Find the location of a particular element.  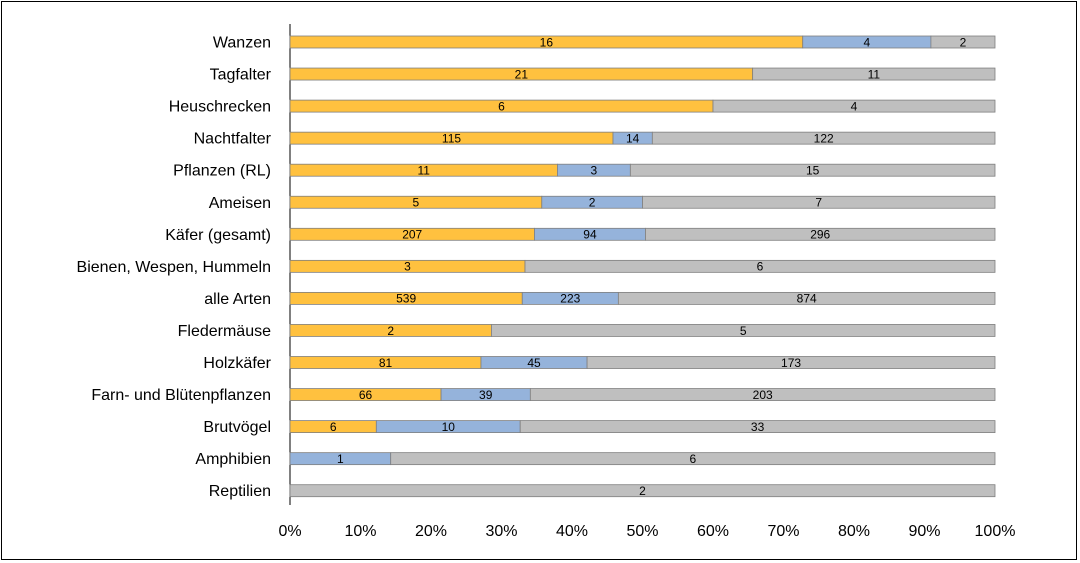

x-tick-label: 50% is located at coordinates (642, 531).